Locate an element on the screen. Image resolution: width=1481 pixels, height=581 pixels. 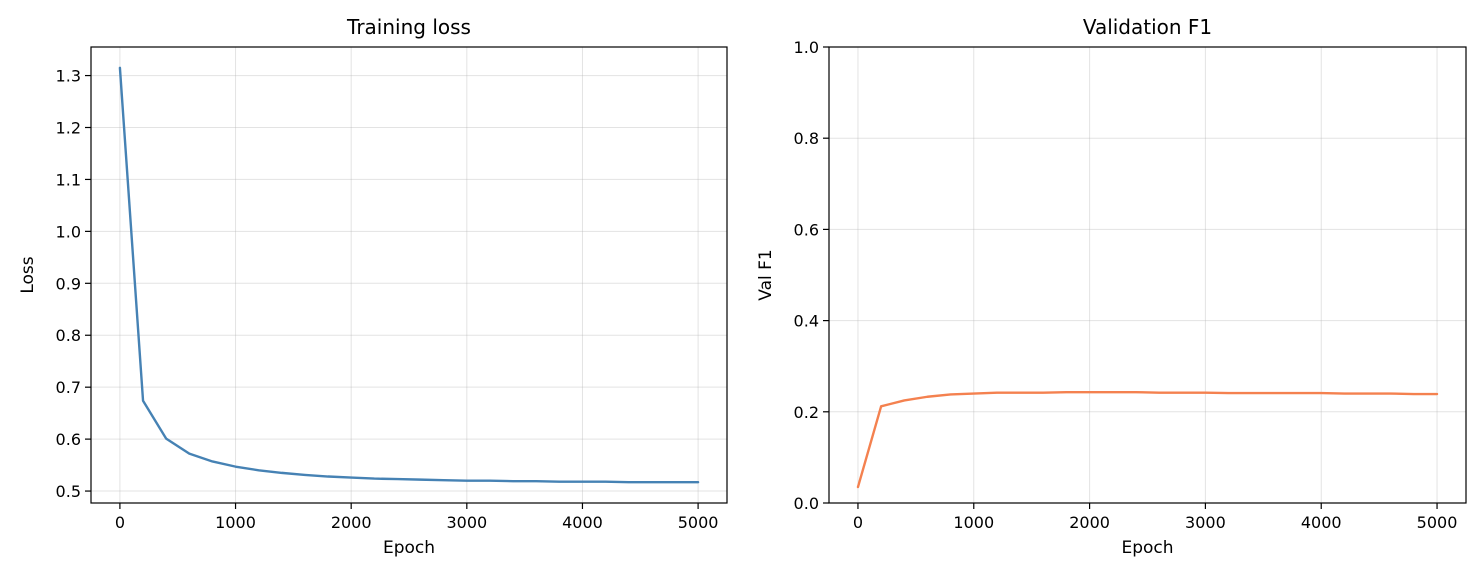
chart-2-x-tick-label: 2000 is located at coordinates (1089, 522).